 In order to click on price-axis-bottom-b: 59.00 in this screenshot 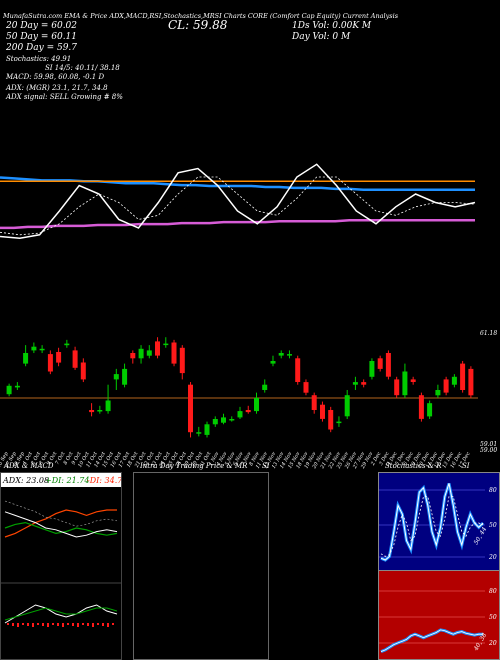, I will do `click(488, 450)`.